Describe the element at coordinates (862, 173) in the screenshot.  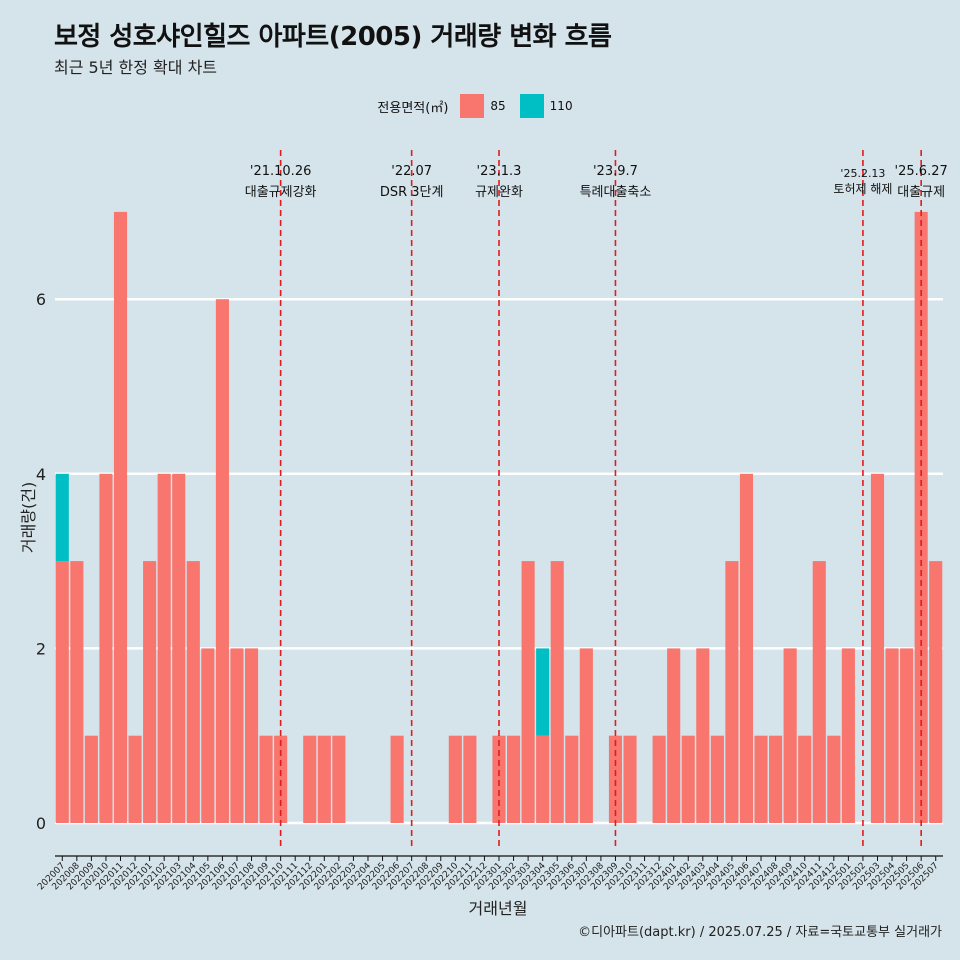
I see `event-date: '25.2.13` at that location.